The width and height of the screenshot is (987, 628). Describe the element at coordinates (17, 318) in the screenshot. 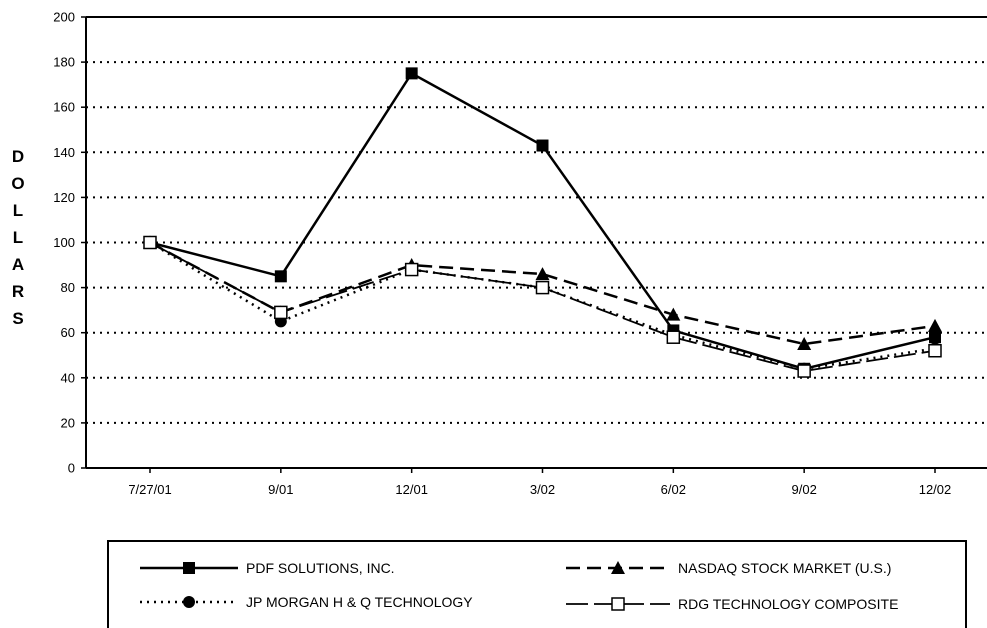

I see `y-axis-label-letter: S` at that location.